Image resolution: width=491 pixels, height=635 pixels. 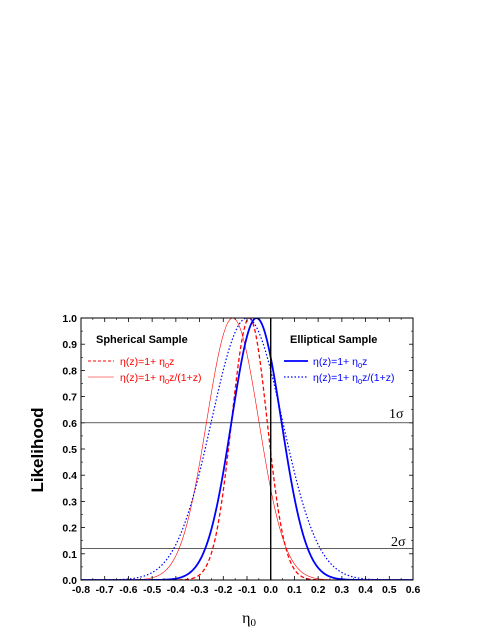 What do you see at coordinates (200, 590) in the screenshot?
I see `x-tick-label: -0.3` at bounding box center [200, 590].